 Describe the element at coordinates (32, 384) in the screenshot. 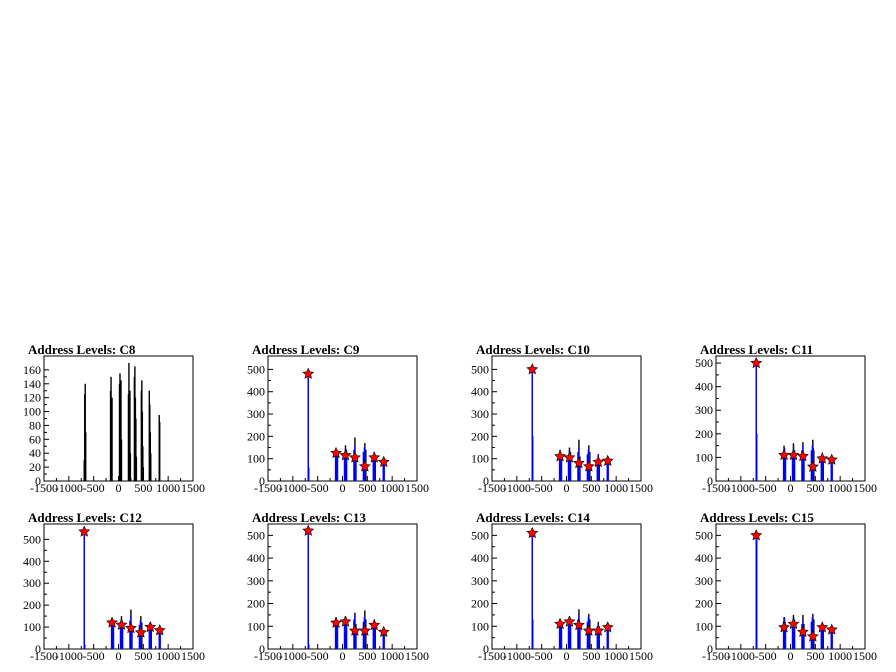

I see `y-tick-label: 140` at that location.